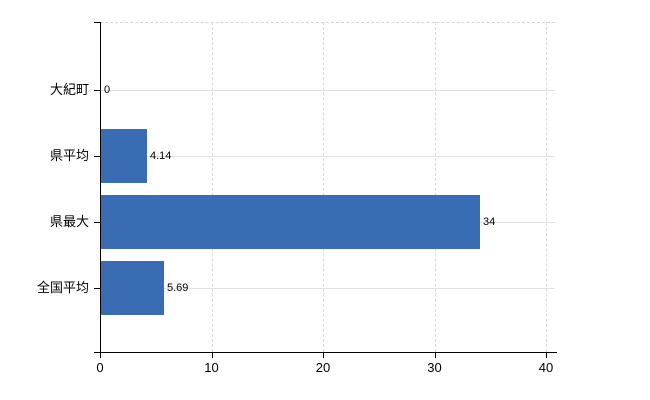  I want to click on x-axis-tick-label: 10, so click(211, 367).